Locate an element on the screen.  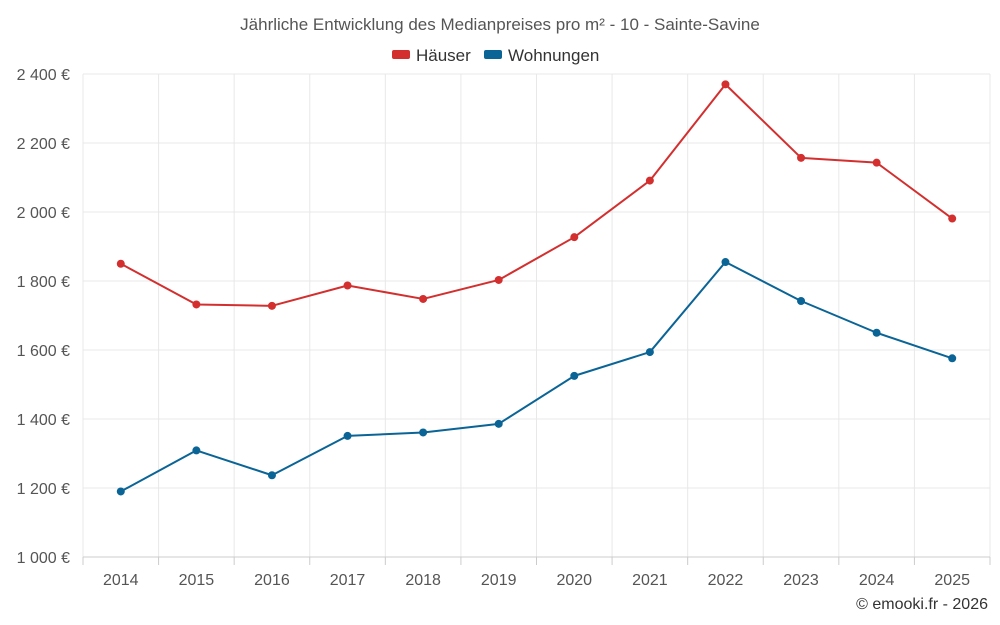
x-tick-label: 2015 is located at coordinates (197, 580).